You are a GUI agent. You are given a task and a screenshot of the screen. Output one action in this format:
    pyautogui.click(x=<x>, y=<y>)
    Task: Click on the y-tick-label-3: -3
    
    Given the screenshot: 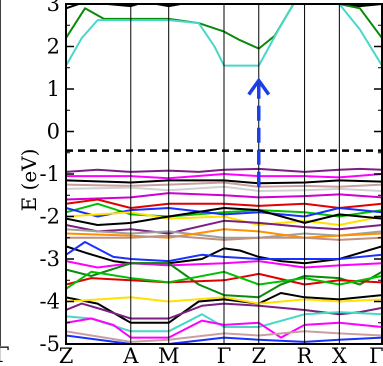 What is the action you would take?
    pyautogui.click(x=50, y=259)
    